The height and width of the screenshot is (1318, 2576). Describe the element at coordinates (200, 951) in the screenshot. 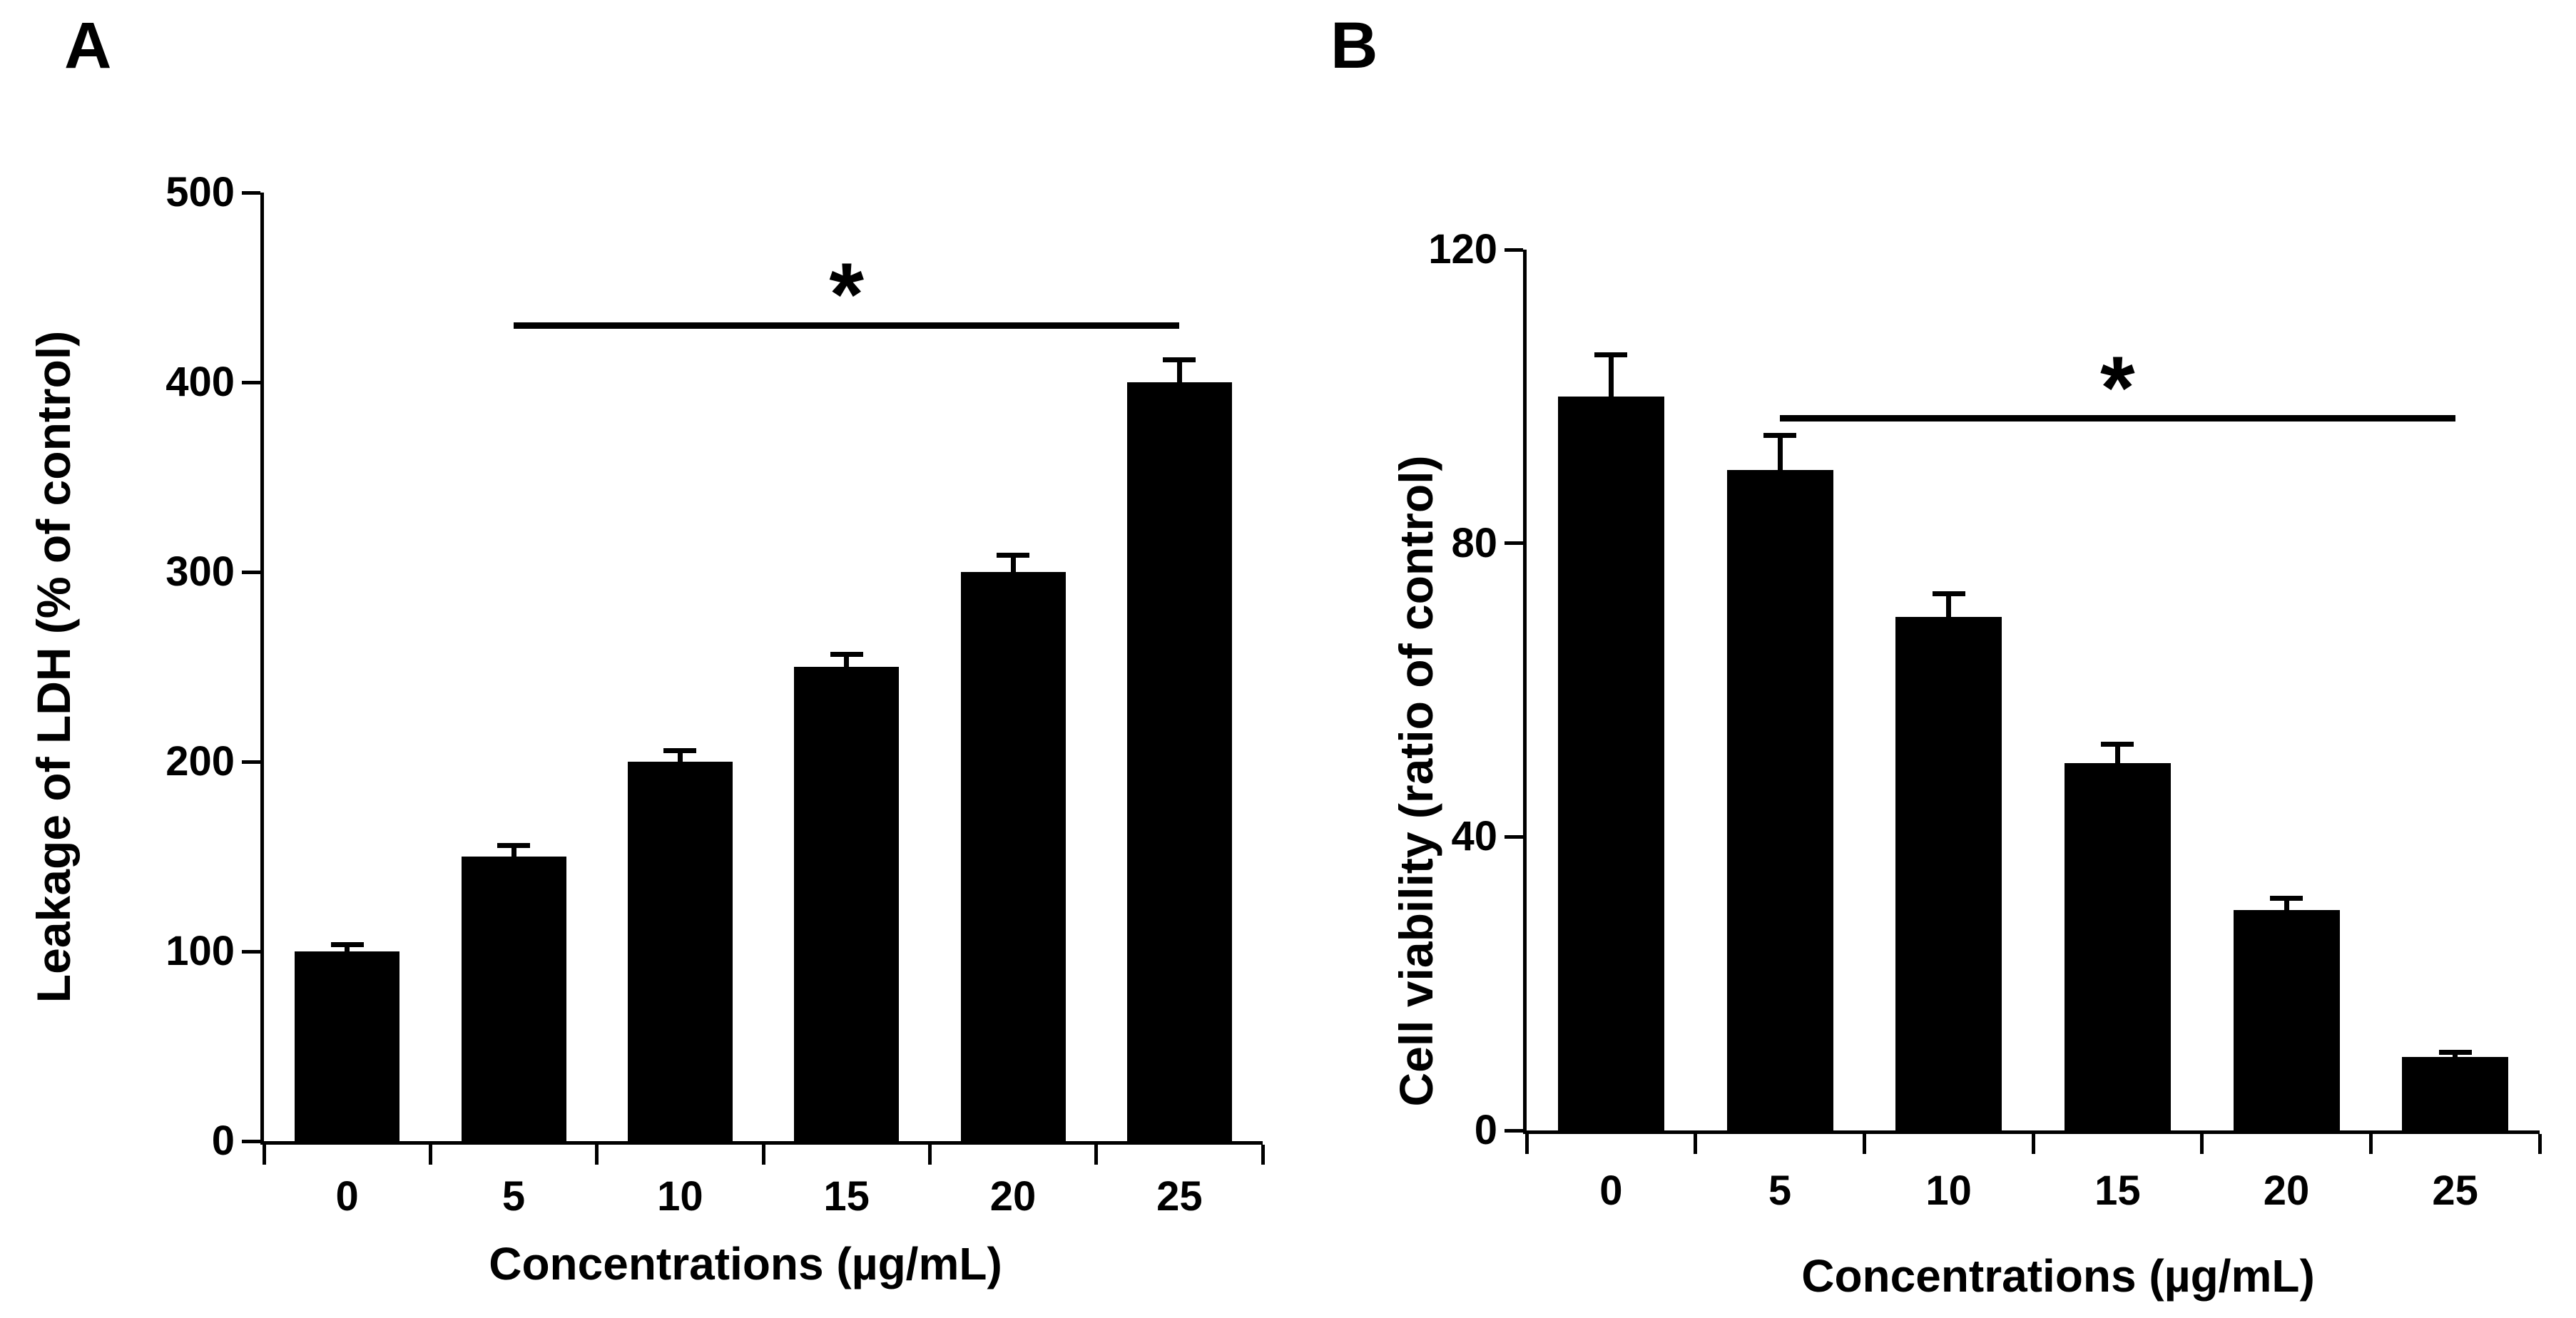

I see `y-tick-label: 100` at that location.